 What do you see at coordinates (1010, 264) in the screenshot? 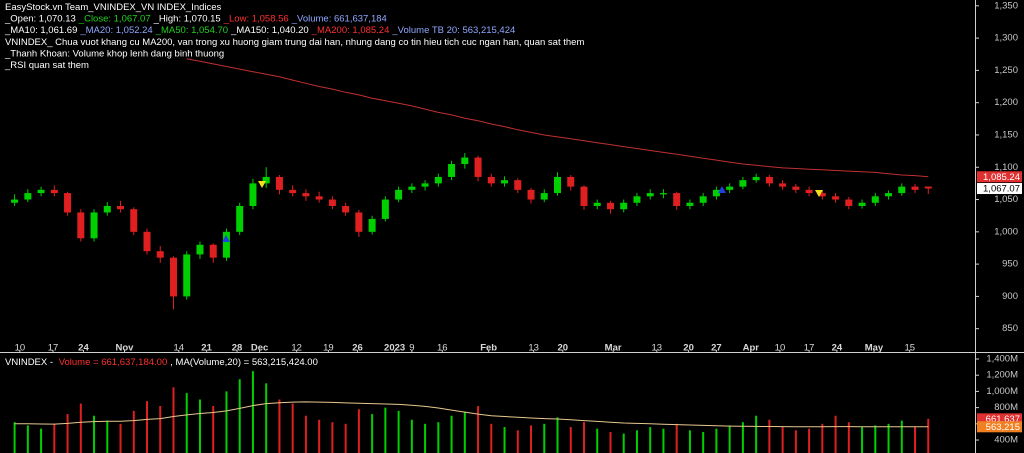
I see `y-tick-label: 950` at bounding box center [1010, 264].